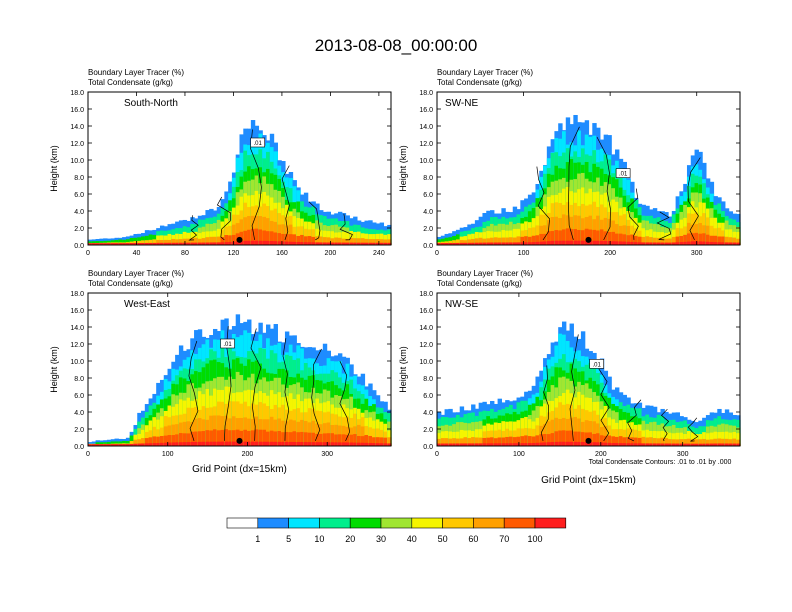 Image resolution: width=792 pixels, height=612 pixels. What do you see at coordinates (619, 388) in the screenshot?
I see `condensate-contours: .01` at bounding box center [619, 388].